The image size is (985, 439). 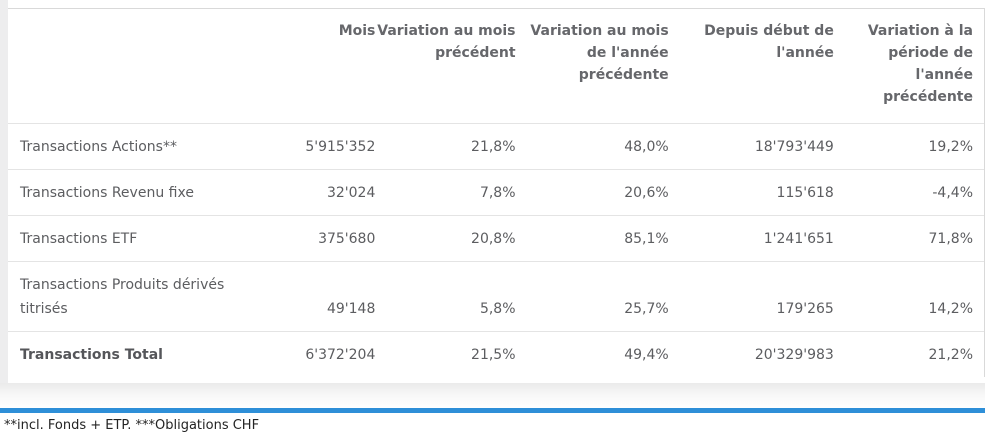 I want to click on row-label: Transactions ETF, so click(x=130, y=238).